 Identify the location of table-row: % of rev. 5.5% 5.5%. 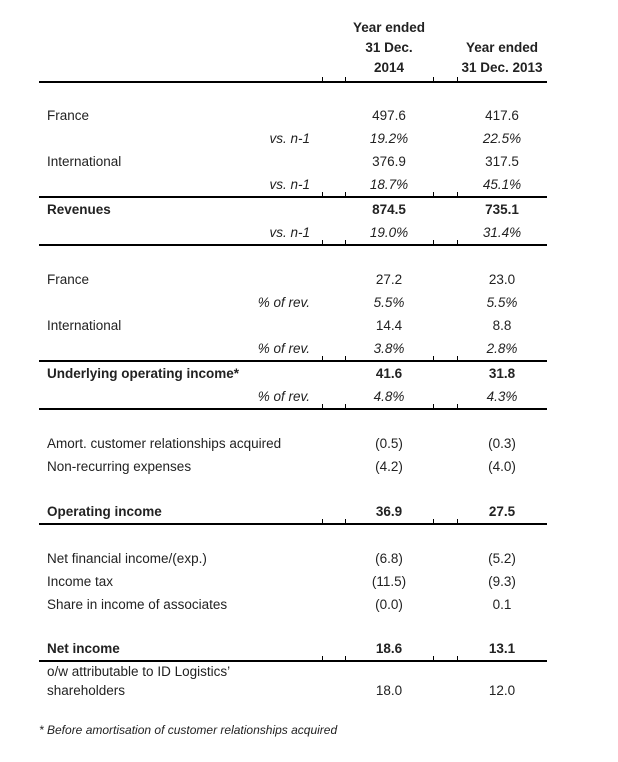
(293, 302).